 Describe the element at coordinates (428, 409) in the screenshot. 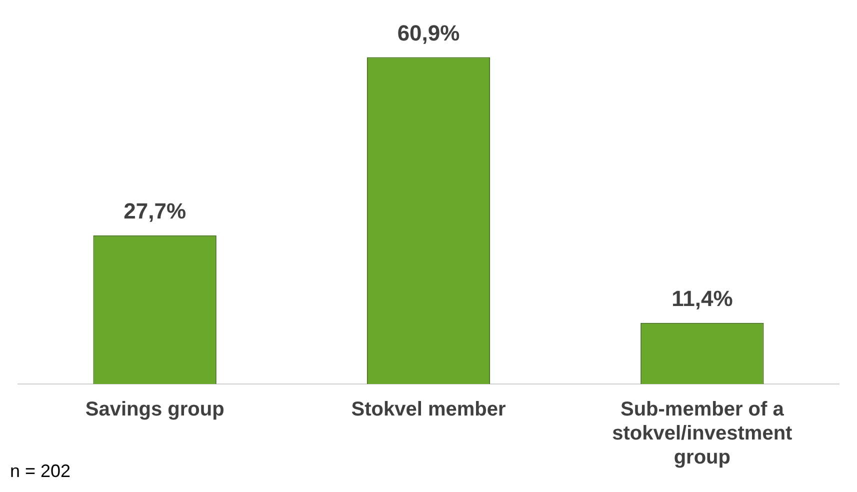

I see `x-tick-label: Stokvel member` at that location.